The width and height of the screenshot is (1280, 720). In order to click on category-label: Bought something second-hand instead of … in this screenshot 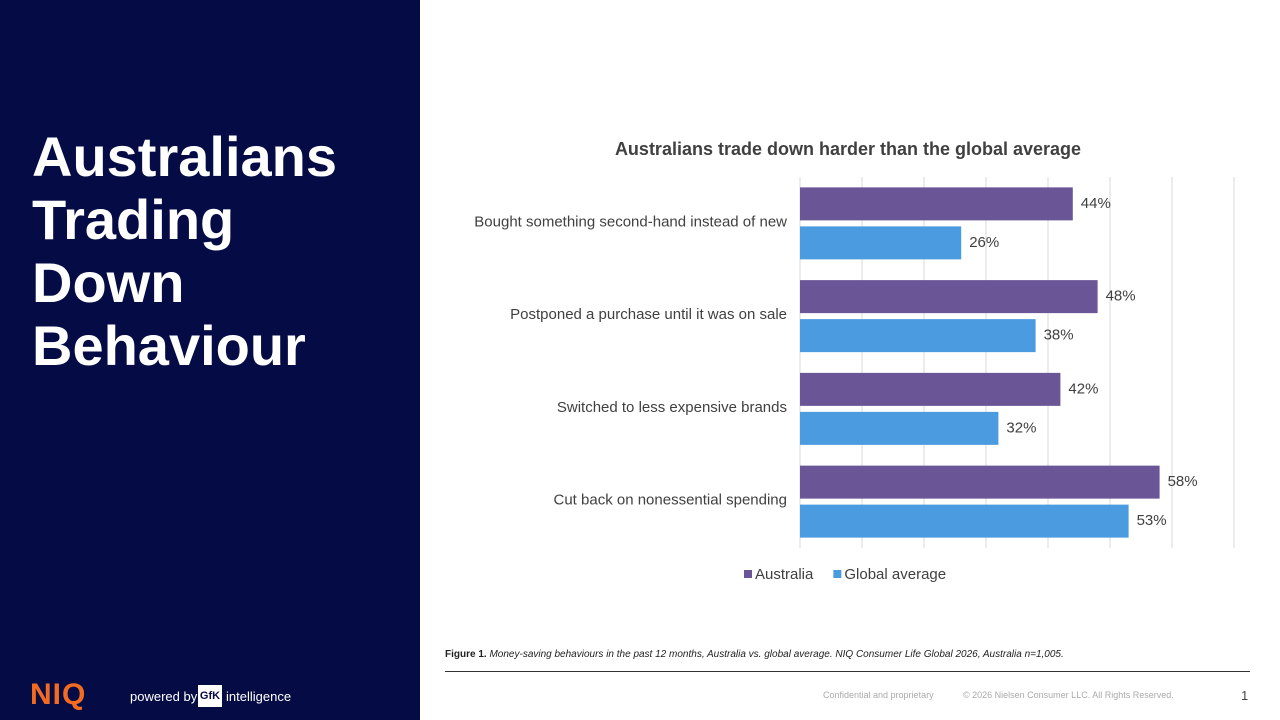, I will do `click(630, 221)`.